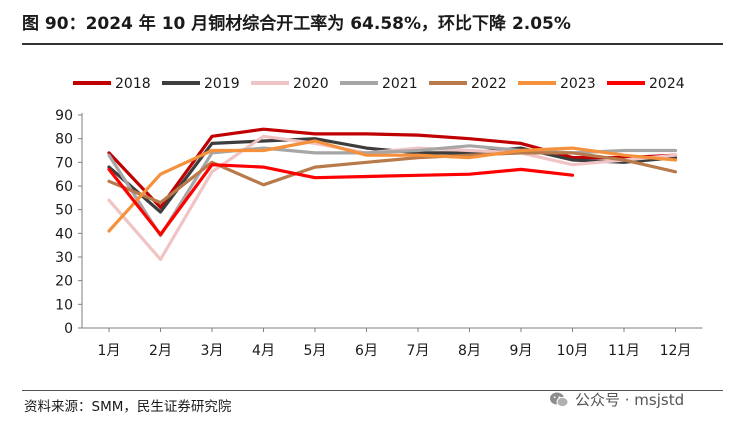  Describe the element at coordinates (64, 140) in the screenshot. I see `y-tick-label: 80` at that location.